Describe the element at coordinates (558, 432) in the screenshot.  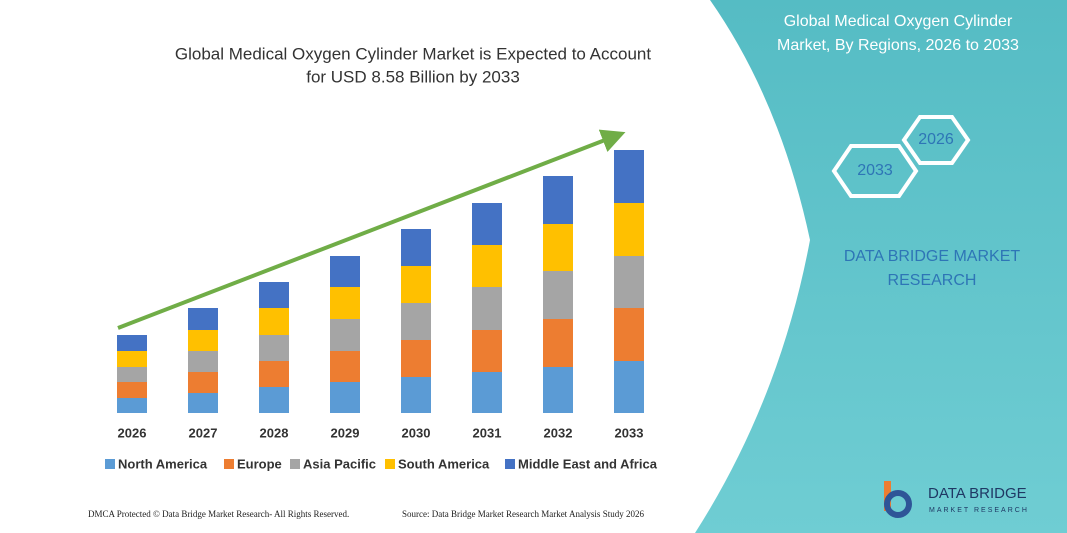
I see `x-tick-label: 2032` at that location.